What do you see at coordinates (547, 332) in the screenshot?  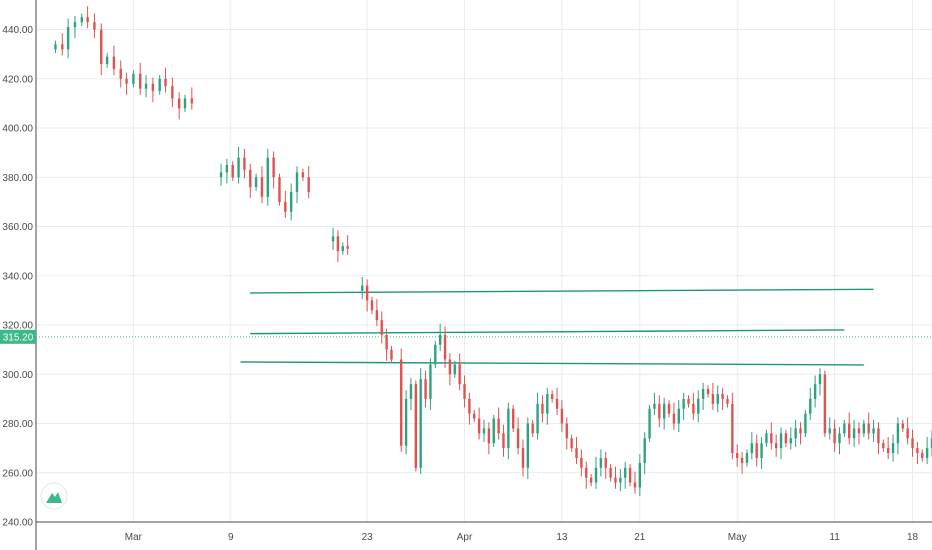 I see `trendline` at bounding box center [547, 332].